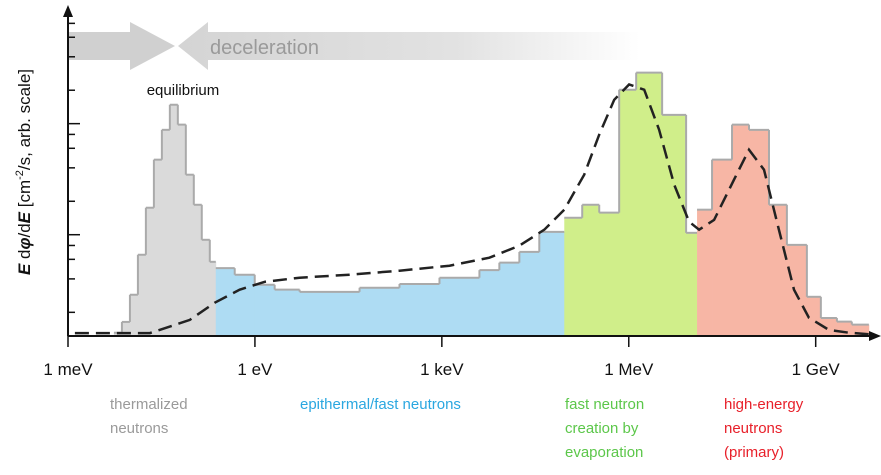 The image size is (881, 475). What do you see at coordinates (24, 243) in the screenshot?
I see `y-label-part: φ` at bounding box center [24, 243].